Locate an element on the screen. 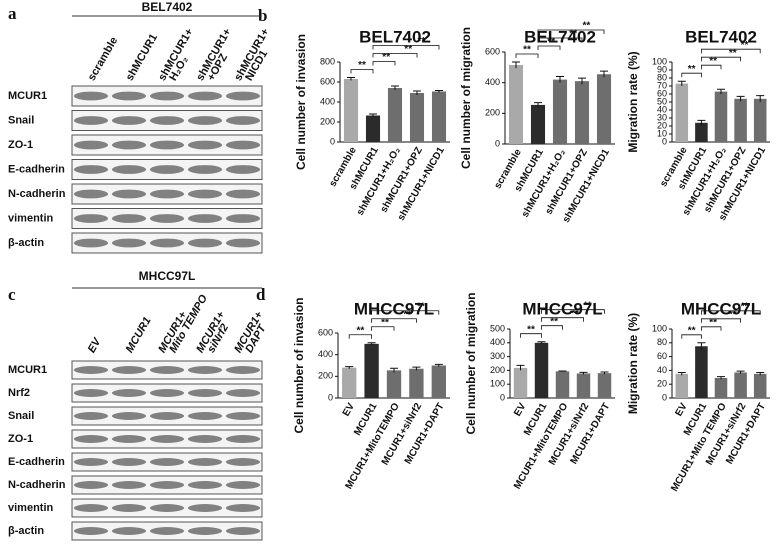 This screenshot has width=778, height=544. y-axis-label: Cell number of migration is located at coordinates (466, 98).